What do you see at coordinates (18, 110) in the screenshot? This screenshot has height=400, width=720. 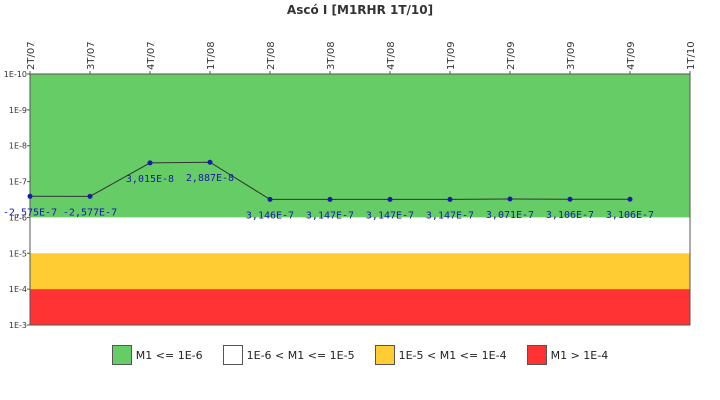 I see `y-tick-label: 1E-9` at bounding box center [18, 110].